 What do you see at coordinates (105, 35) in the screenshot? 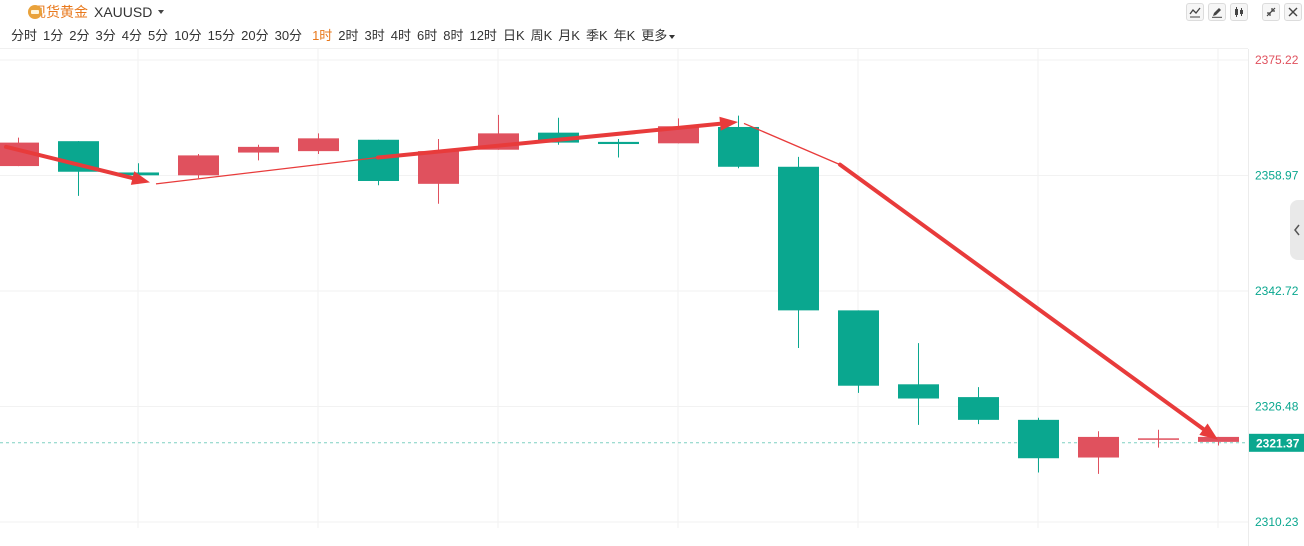
I see `period-3m: 3分` at bounding box center [105, 35].